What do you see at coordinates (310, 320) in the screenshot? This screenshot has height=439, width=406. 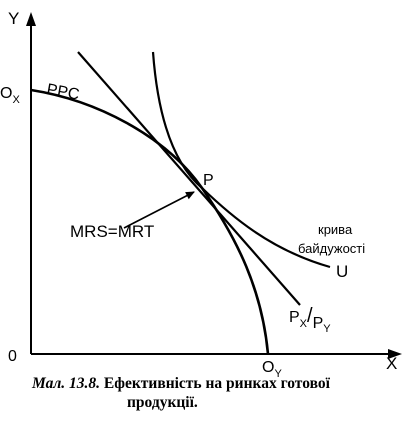 I see `price-line-label: PX/PY` at bounding box center [310, 320].